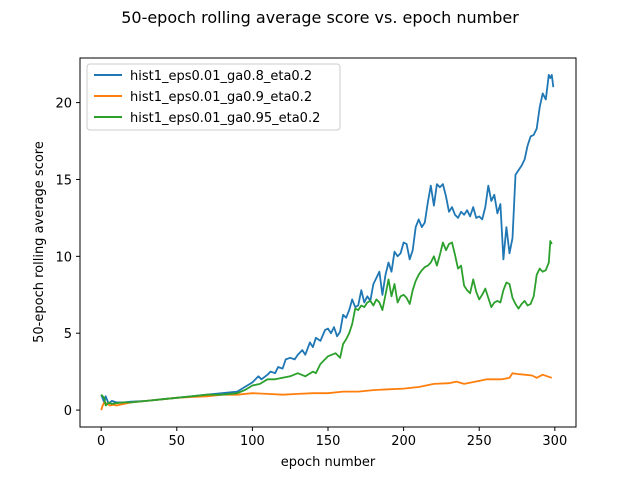  Describe the element at coordinates (479, 441) in the screenshot. I see `x-tick-label: 250` at that location.